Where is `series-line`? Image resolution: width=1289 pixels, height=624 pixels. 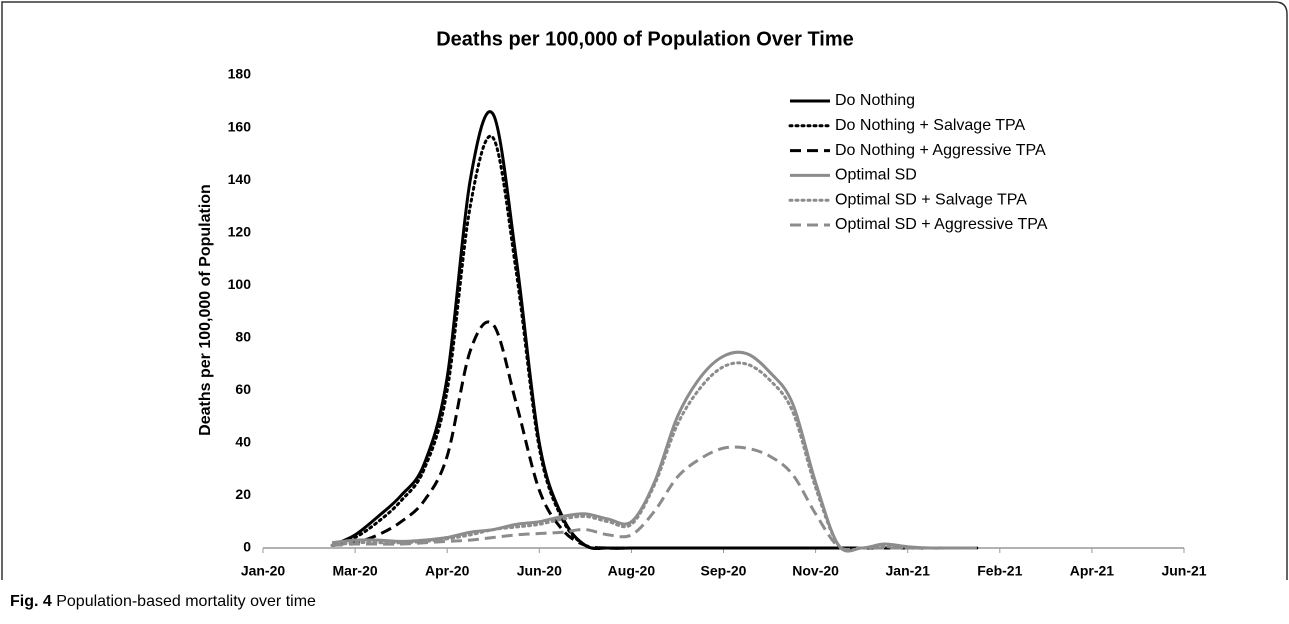 series-line is located at coordinates (654, 498).